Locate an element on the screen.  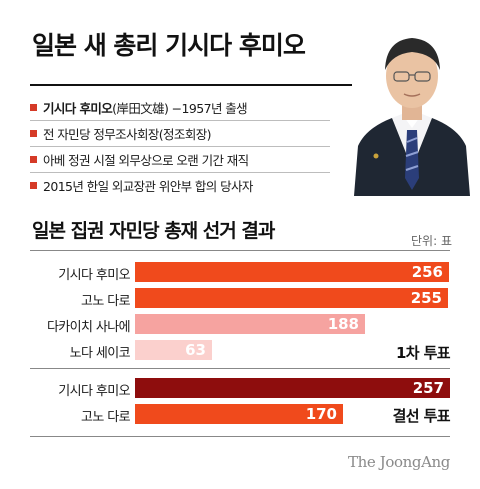
page-title: 일본 새 총리 기시다 후미오 is located at coordinates (169, 45).